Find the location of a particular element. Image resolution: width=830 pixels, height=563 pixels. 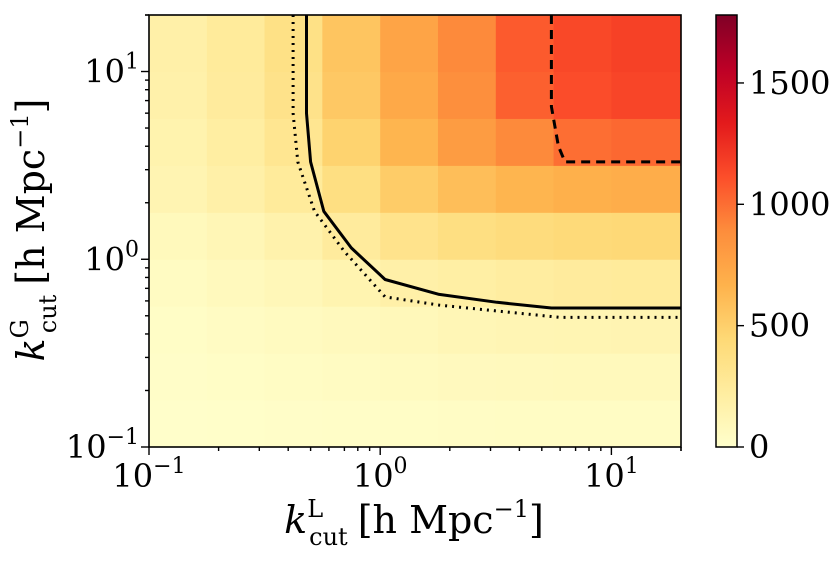

y-axis-label: kGcut[h Mpc−1] is located at coordinates (34, 230).